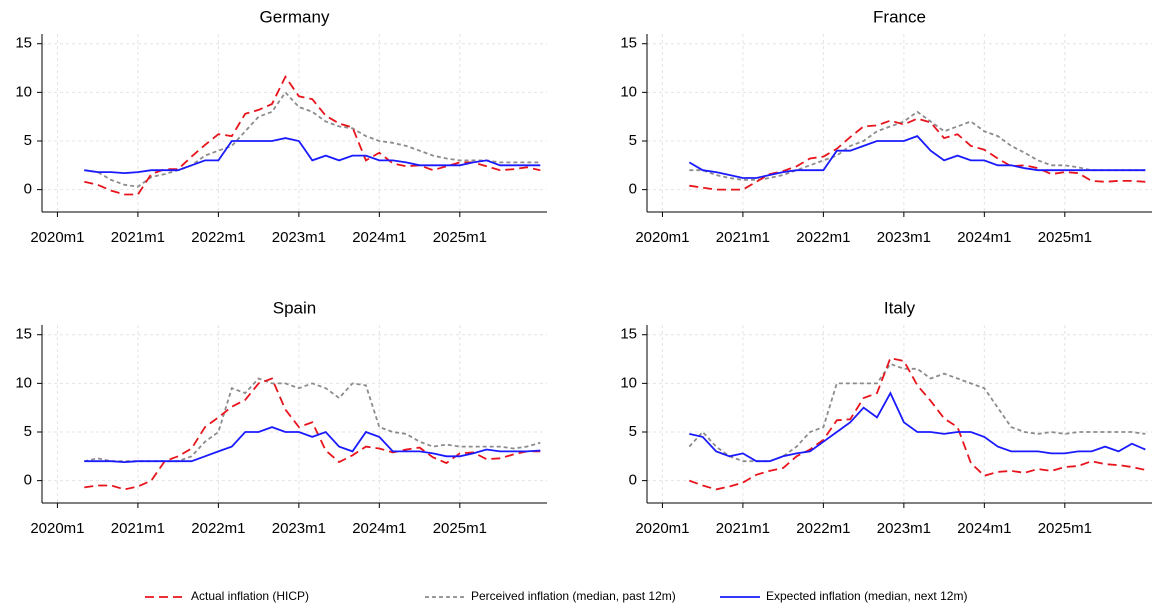 The height and width of the screenshot is (604, 1156). What do you see at coordinates (866, 596) in the screenshot?
I see `legend-label: Expected inflation (median, next 12m)` at bounding box center [866, 596].